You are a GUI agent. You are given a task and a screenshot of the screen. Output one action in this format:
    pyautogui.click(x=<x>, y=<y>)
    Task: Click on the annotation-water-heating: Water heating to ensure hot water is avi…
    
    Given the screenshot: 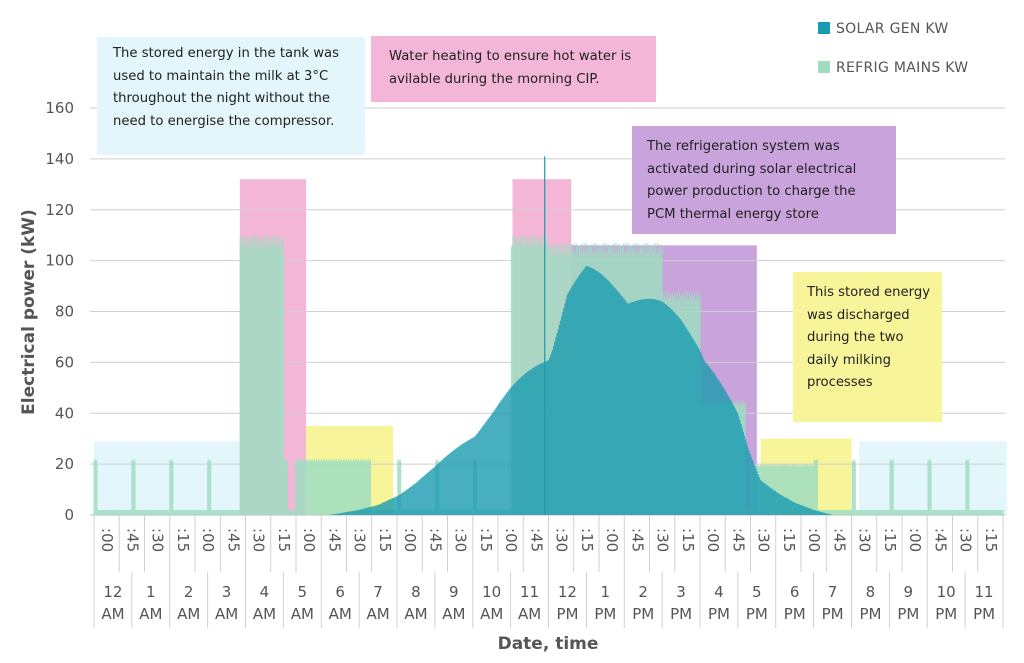 What is the action you would take?
    pyautogui.click(x=513, y=69)
    